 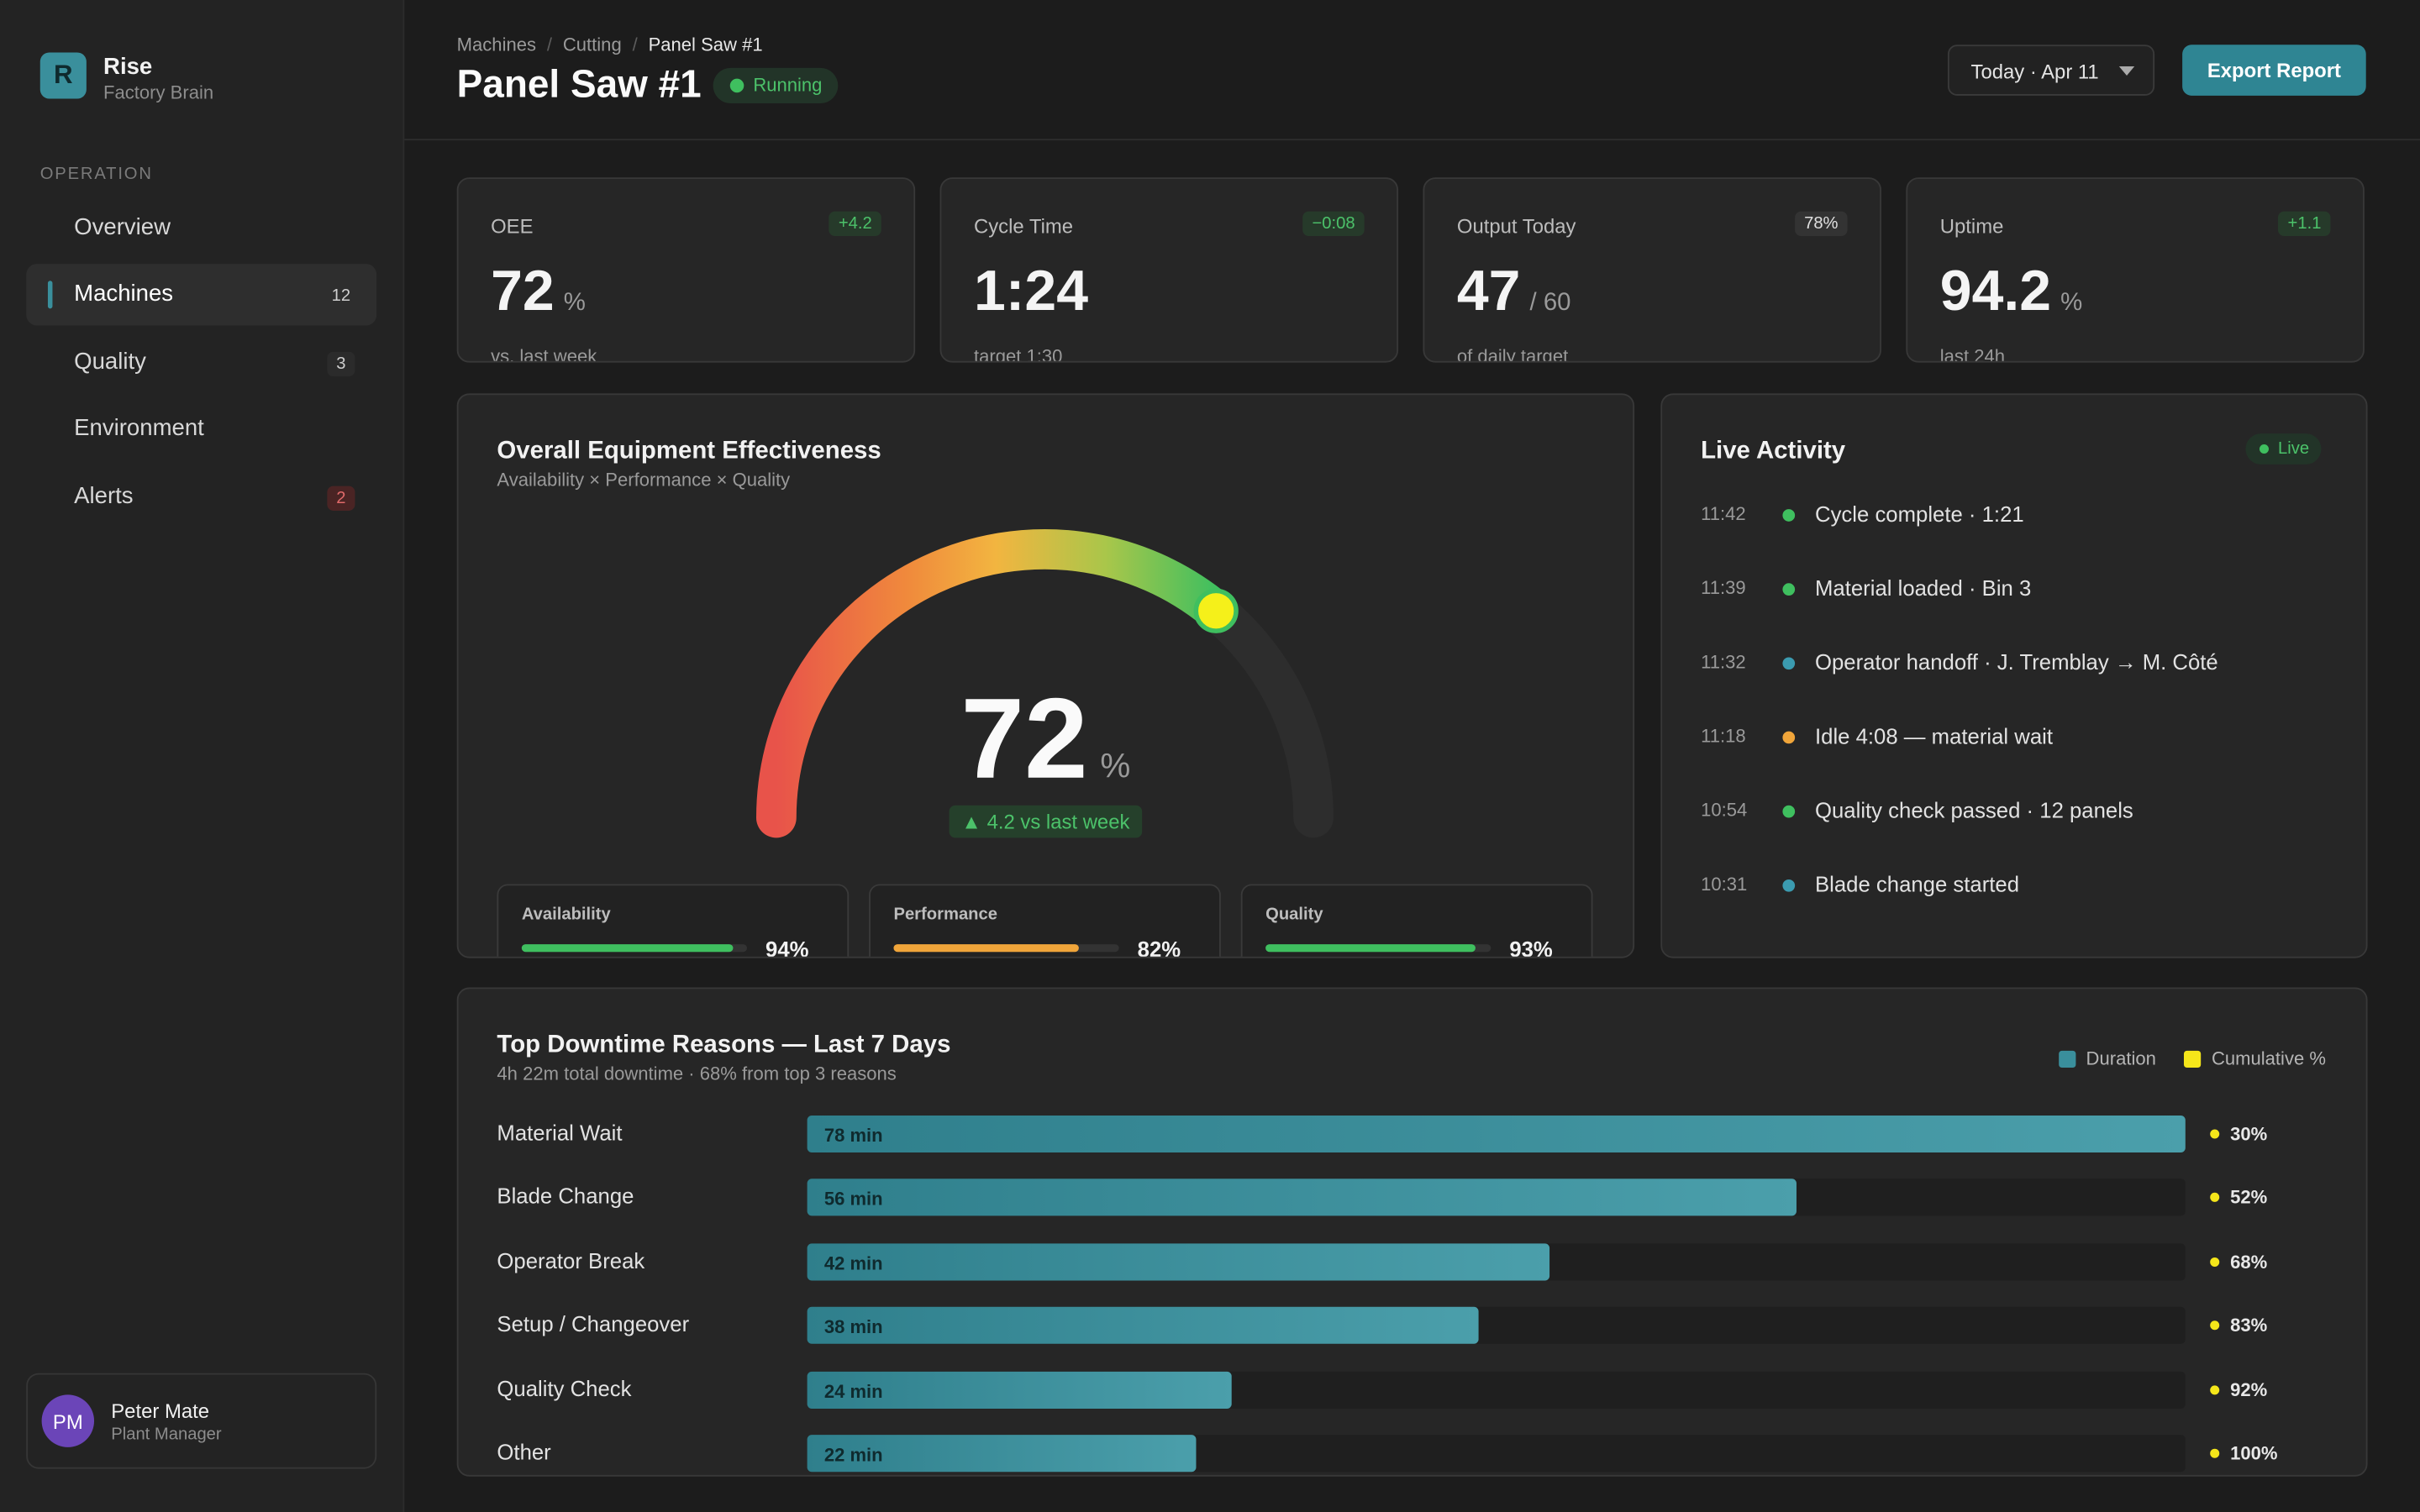 I want to click on status-dot, so click(x=736, y=85).